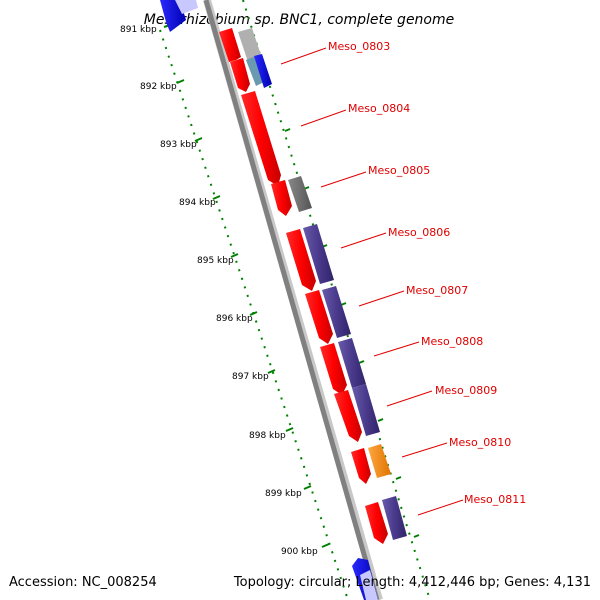  I want to click on gene-label: Meso_0811, so click(495, 499).